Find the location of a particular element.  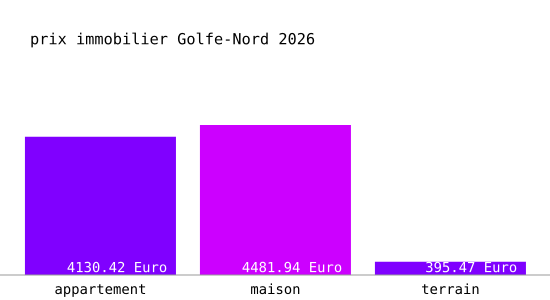

data-label: 395.47 Euro is located at coordinates (471, 267).